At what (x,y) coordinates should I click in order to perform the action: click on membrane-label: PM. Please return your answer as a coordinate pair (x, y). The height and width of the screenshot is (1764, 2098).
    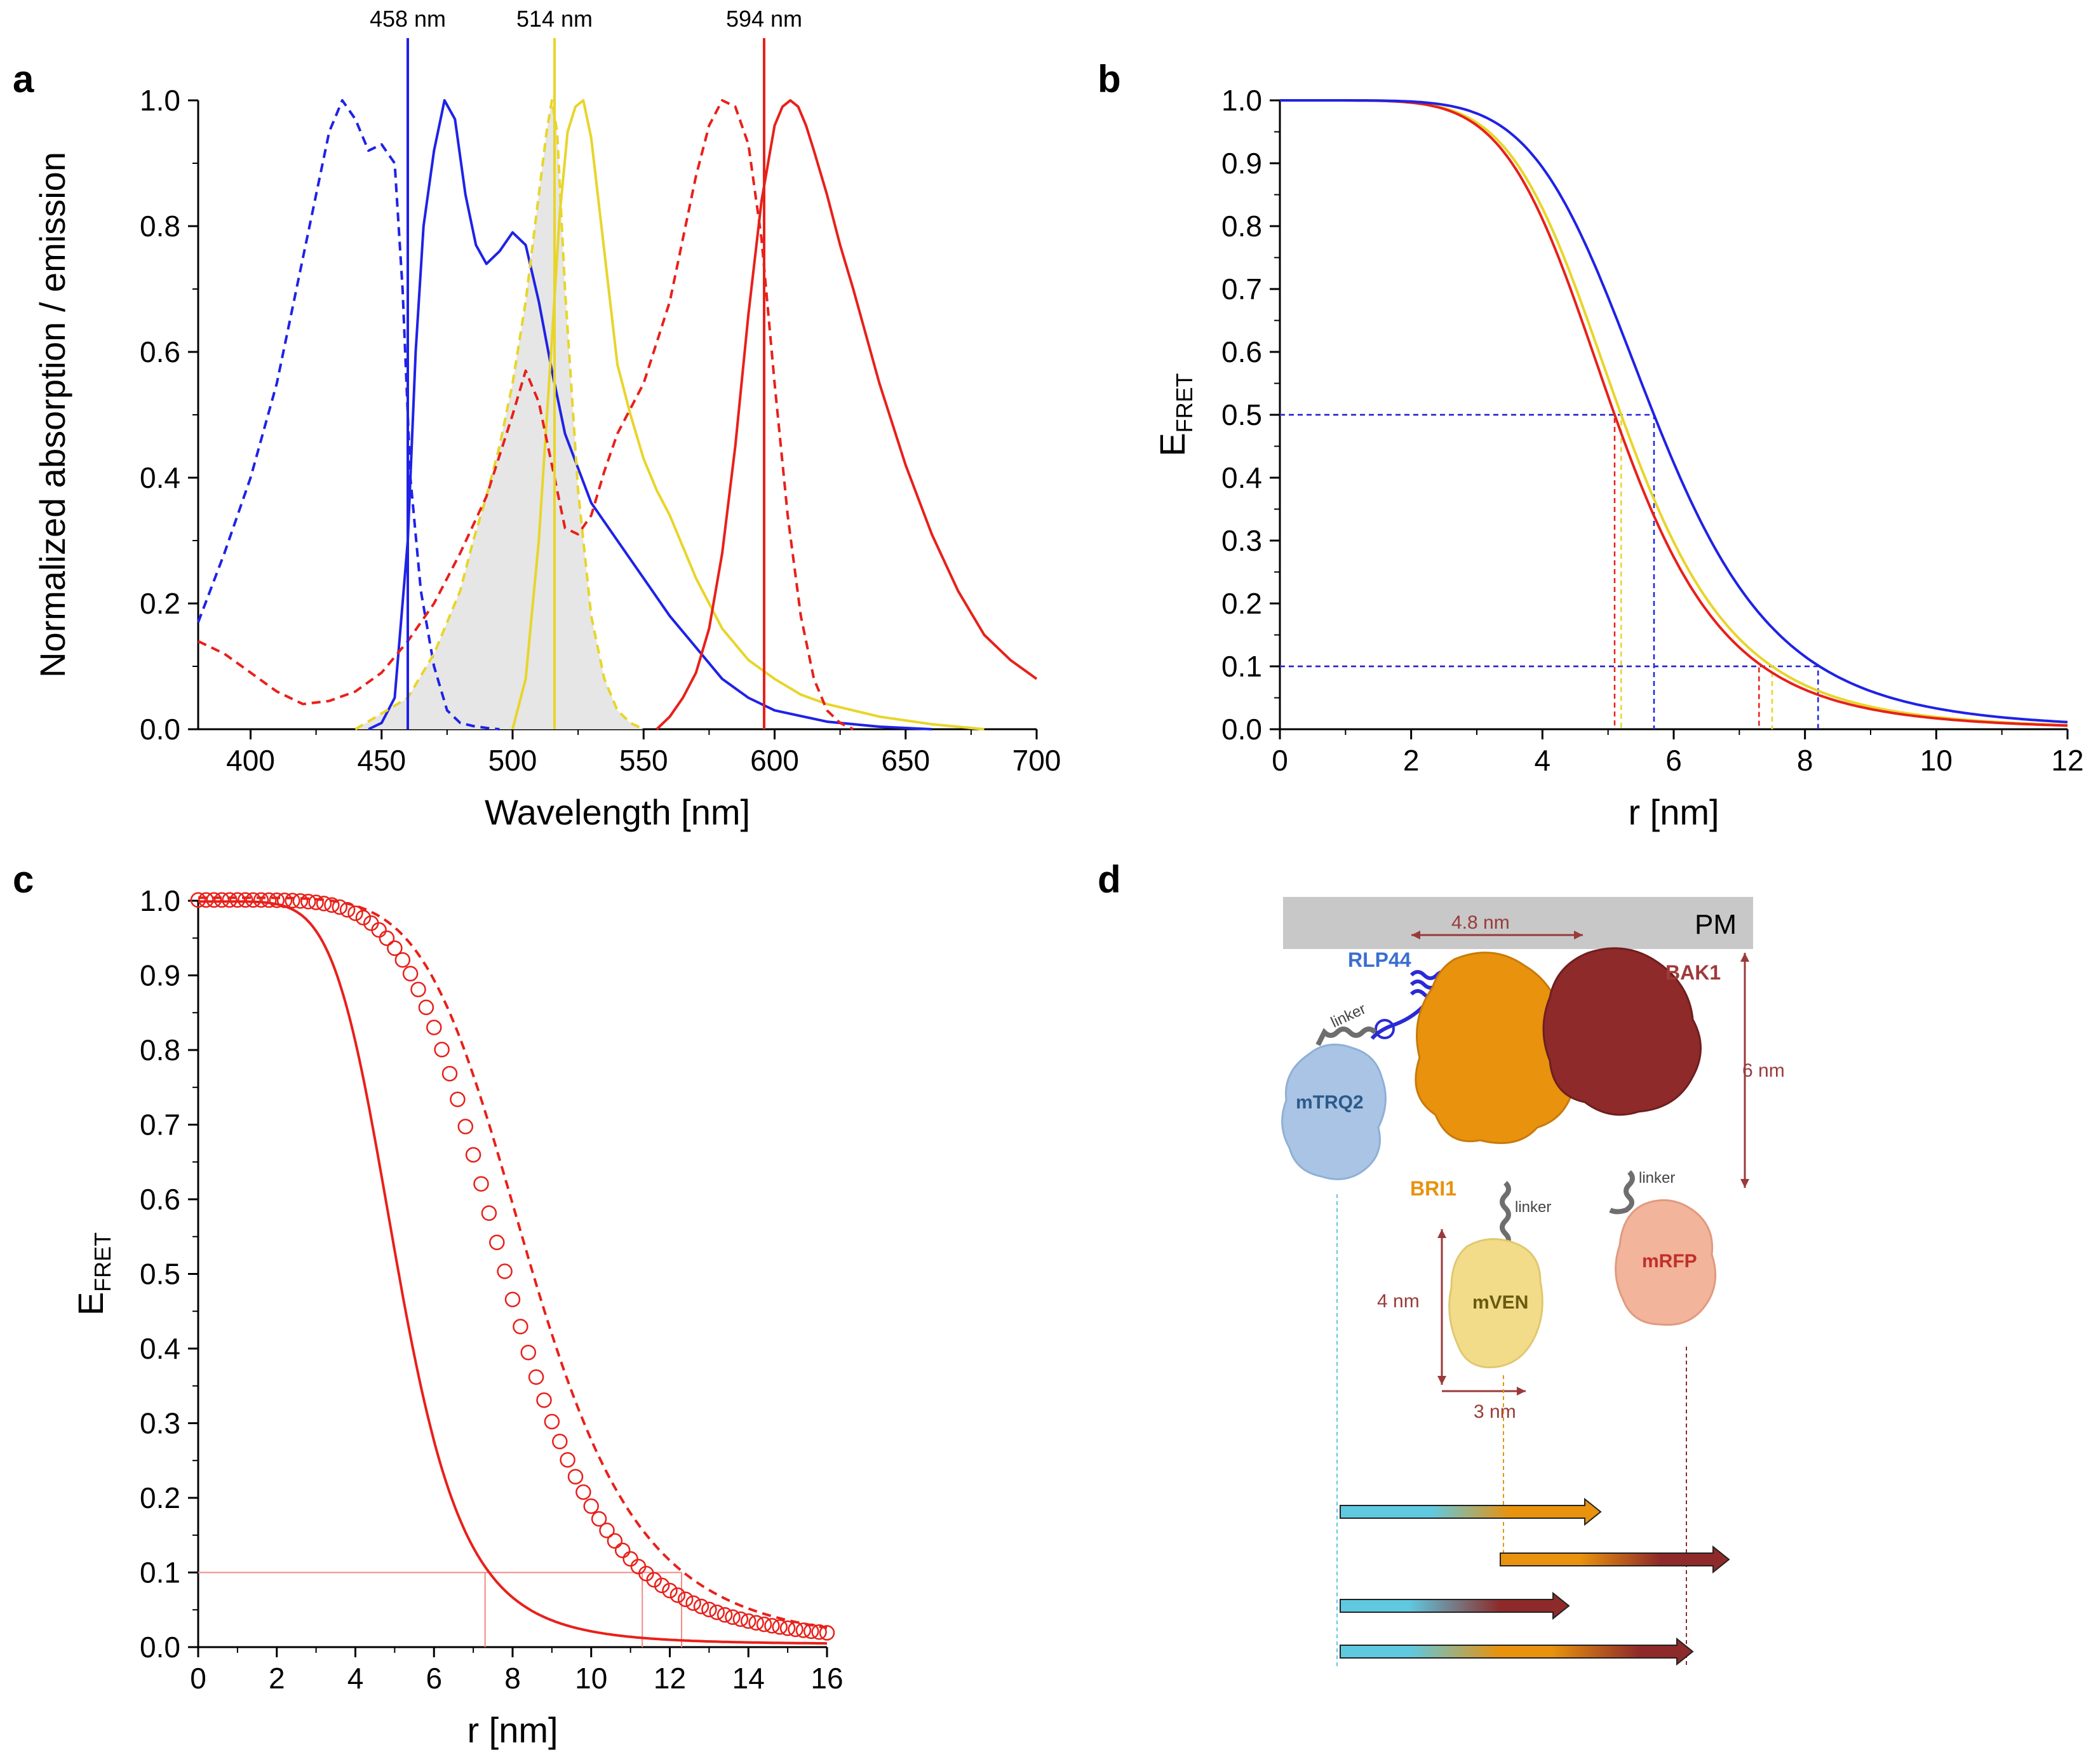
    Looking at the image, I should click on (1716, 924).